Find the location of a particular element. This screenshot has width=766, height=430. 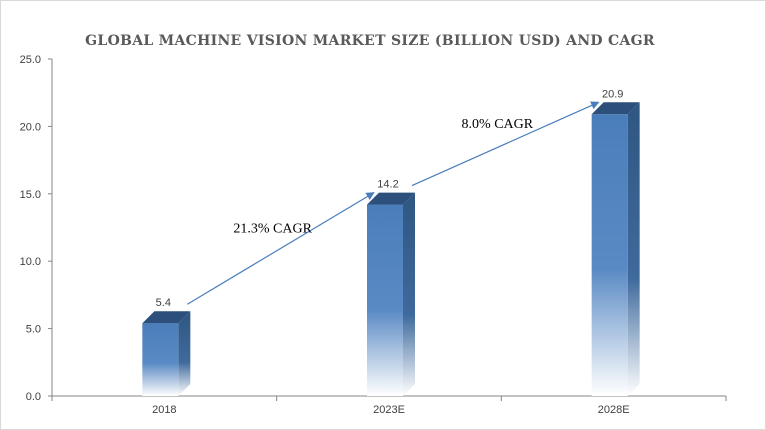

x-tick-label: 2023E is located at coordinates (389, 410).